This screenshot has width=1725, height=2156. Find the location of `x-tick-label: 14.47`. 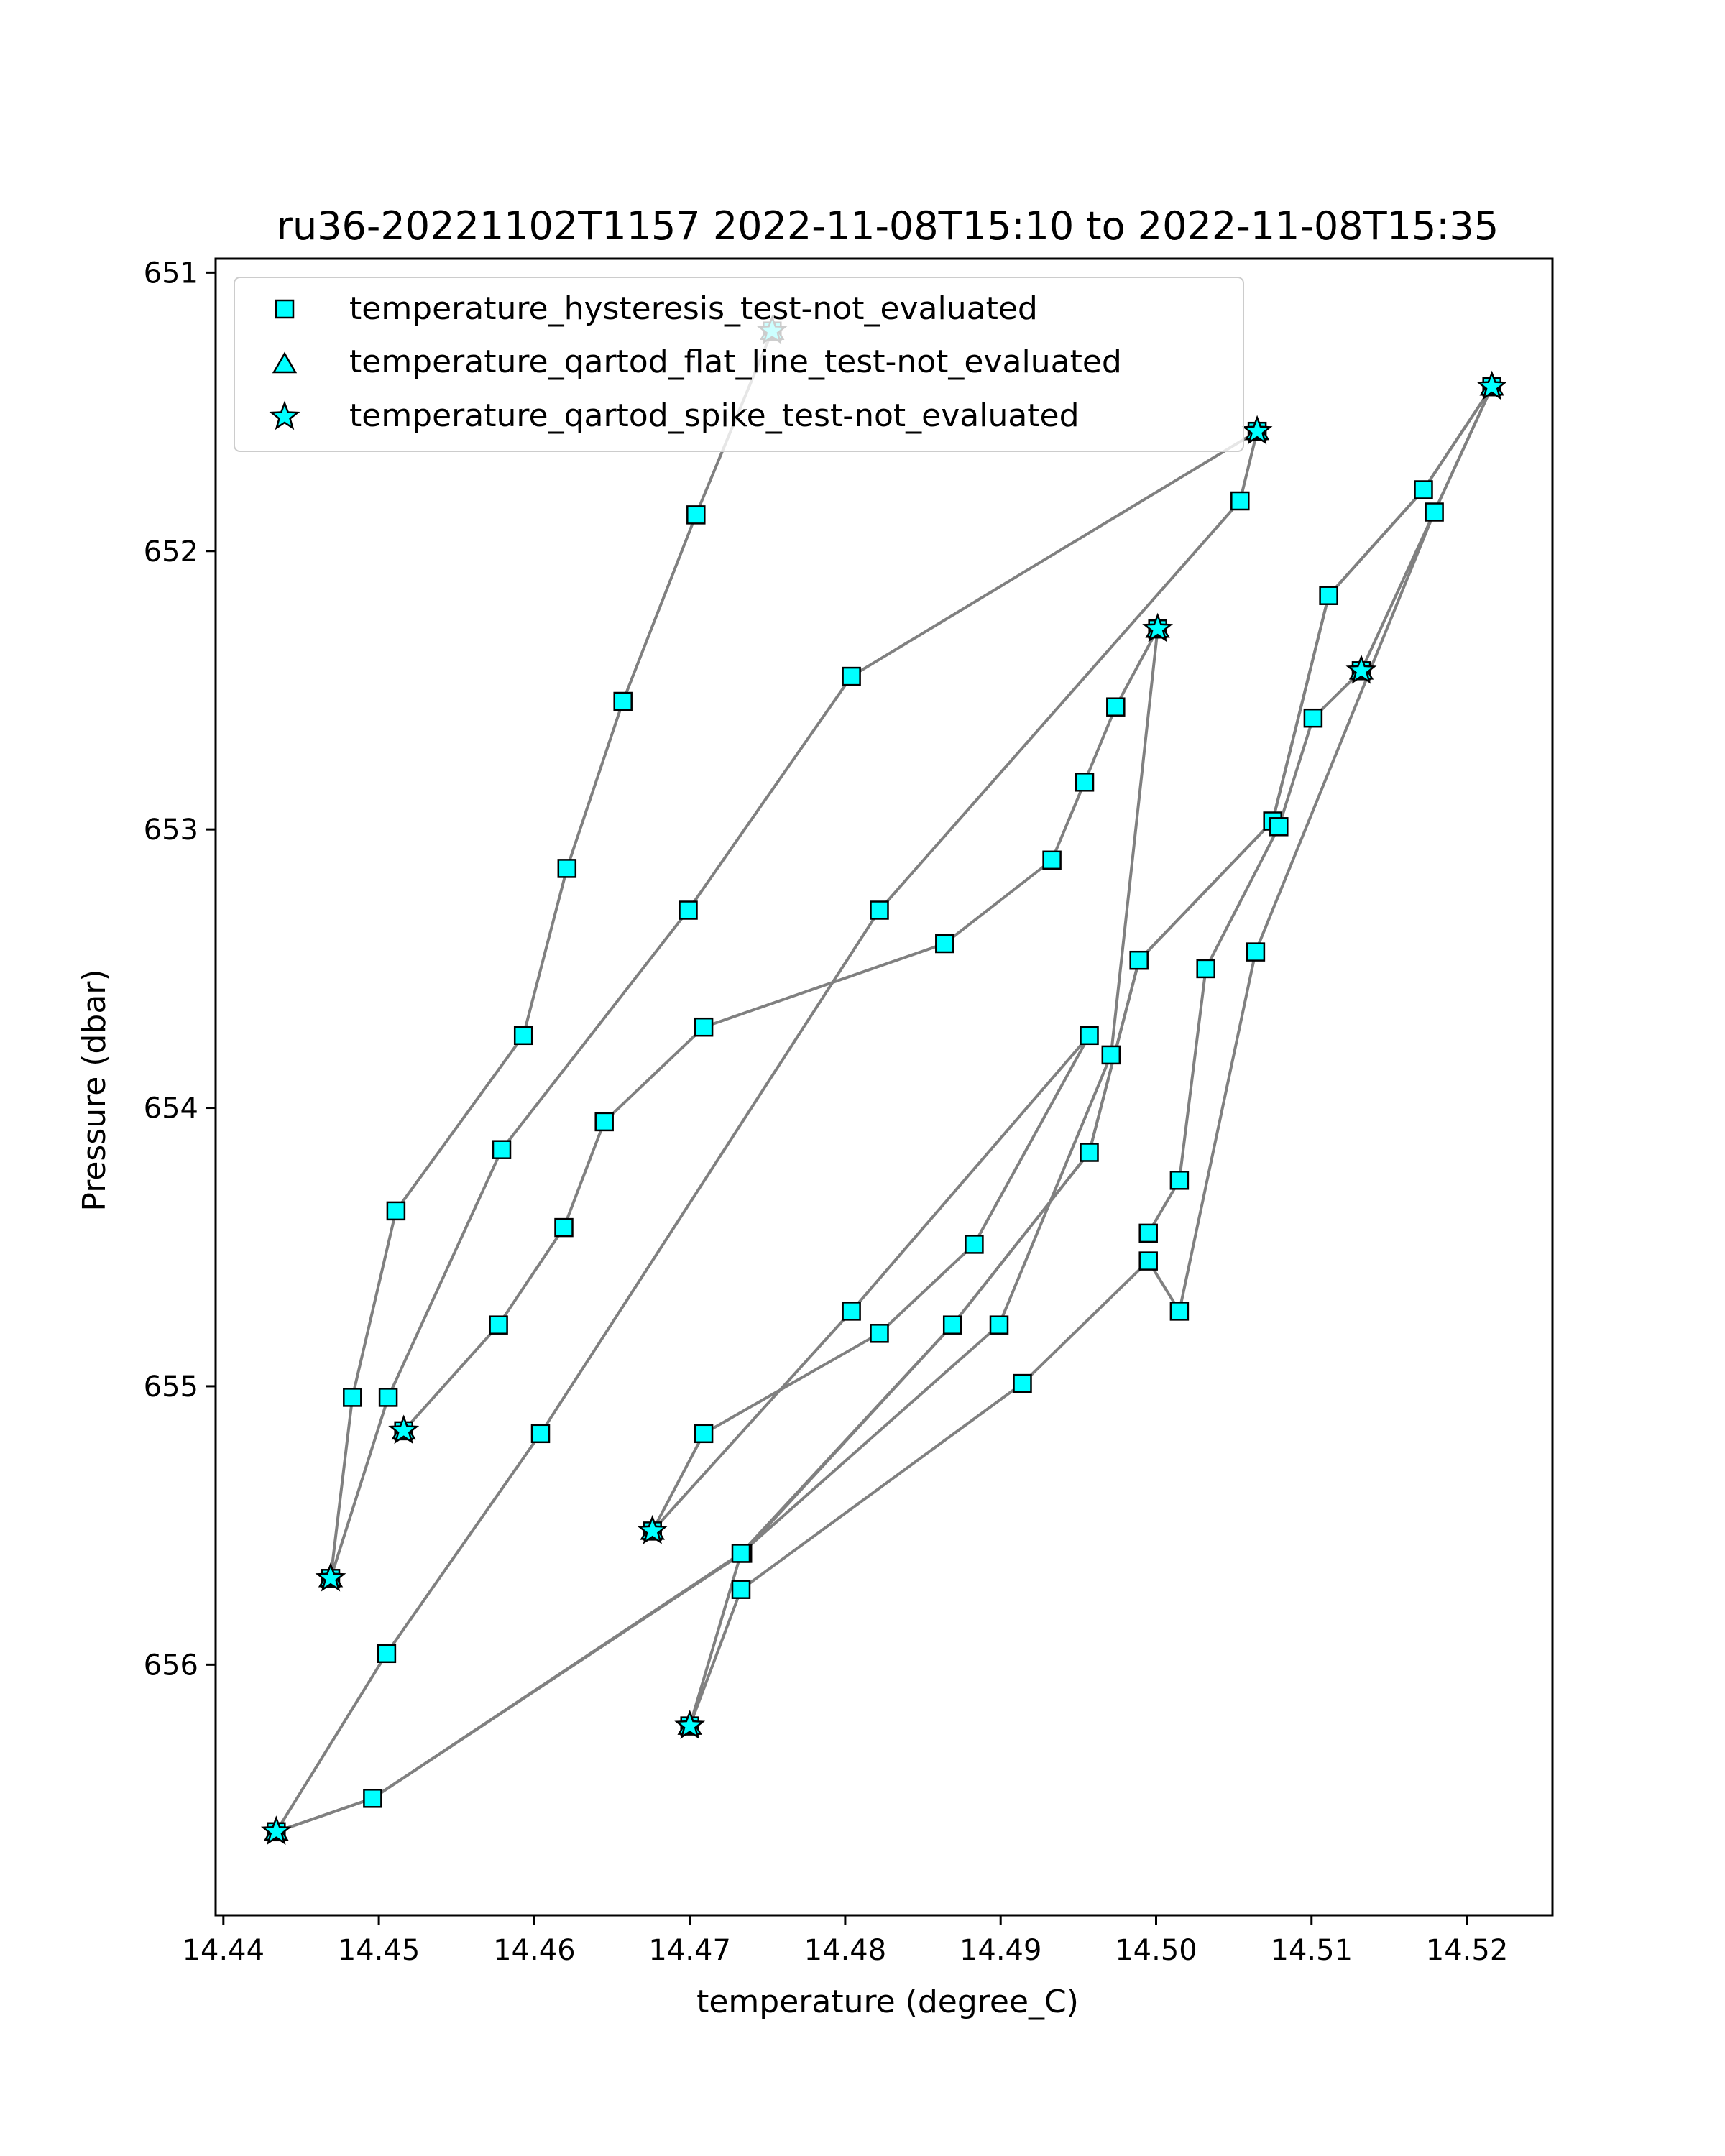

x-tick-label: 14.47 is located at coordinates (689, 1951).